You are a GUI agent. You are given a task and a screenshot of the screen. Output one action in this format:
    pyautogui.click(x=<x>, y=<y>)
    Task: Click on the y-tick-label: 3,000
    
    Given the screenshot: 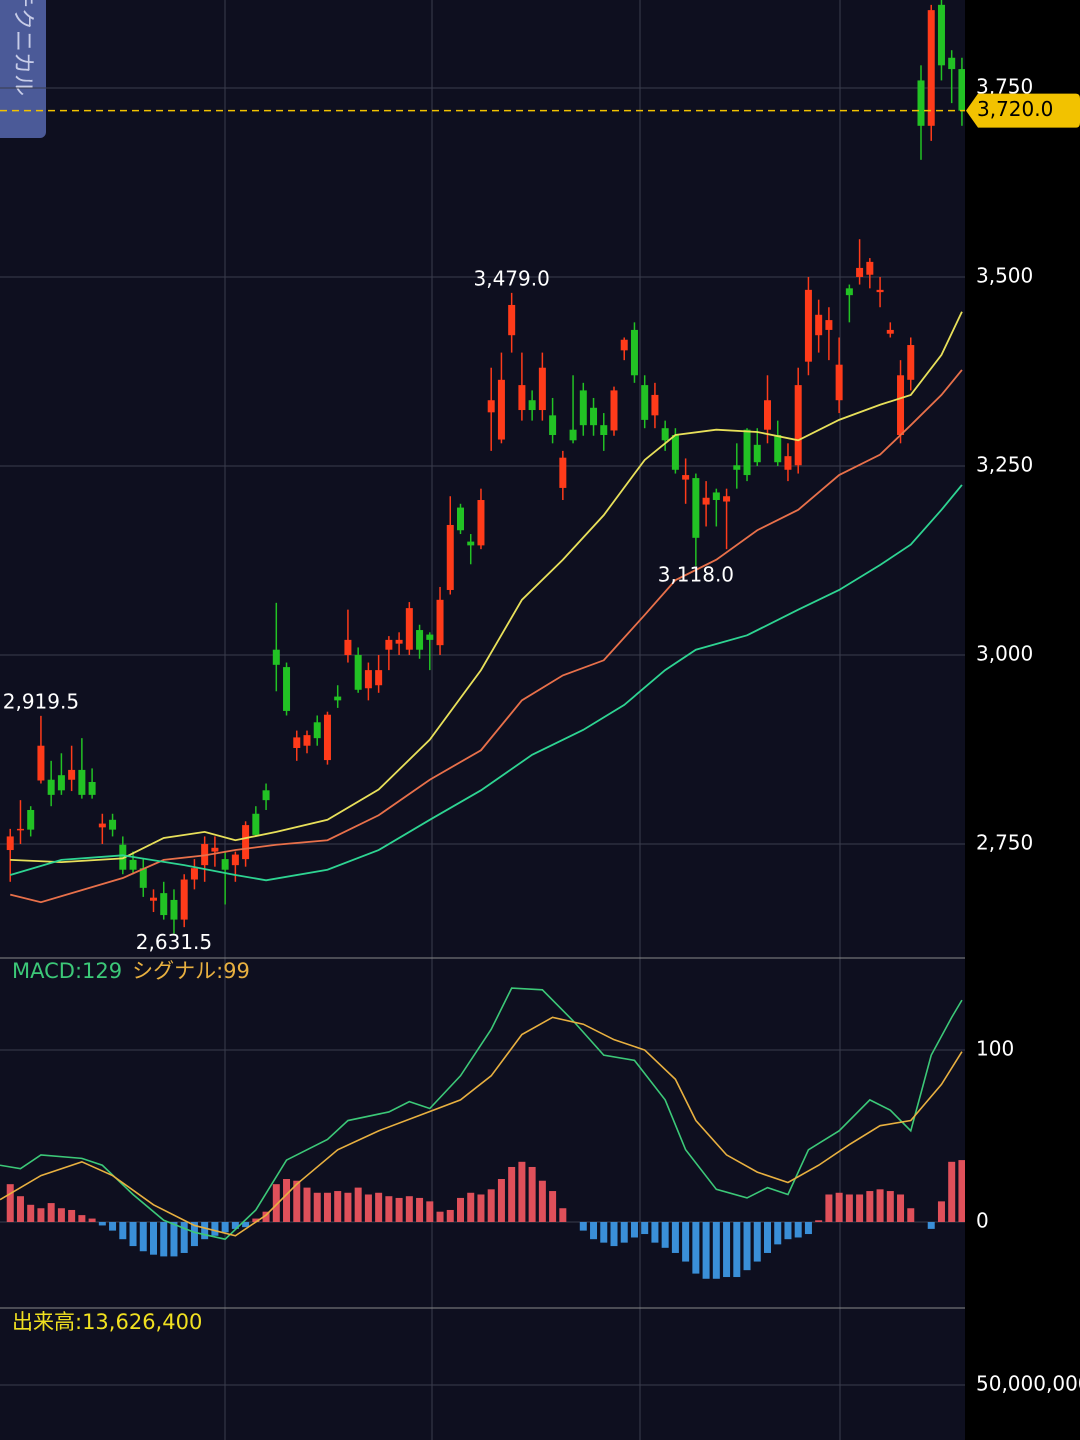 What is the action you would take?
    pyautogui.click(x=1004, y=653)
    